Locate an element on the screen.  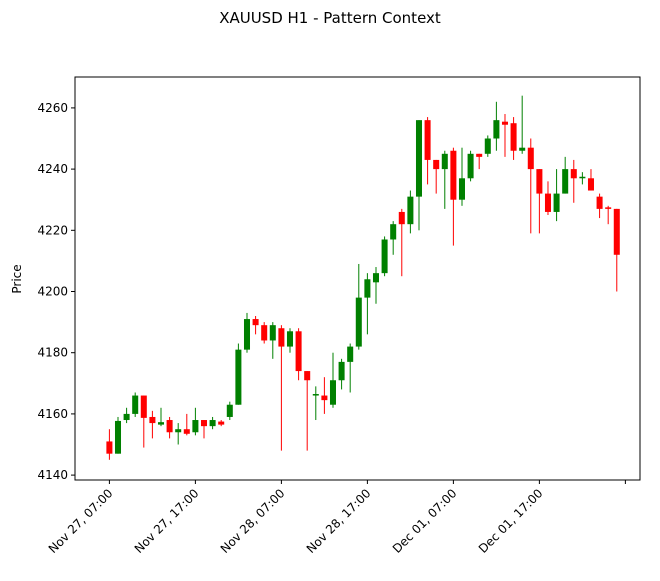
x-tick-label: Nov 27, 07:00 is located at coordinates (81, 521).